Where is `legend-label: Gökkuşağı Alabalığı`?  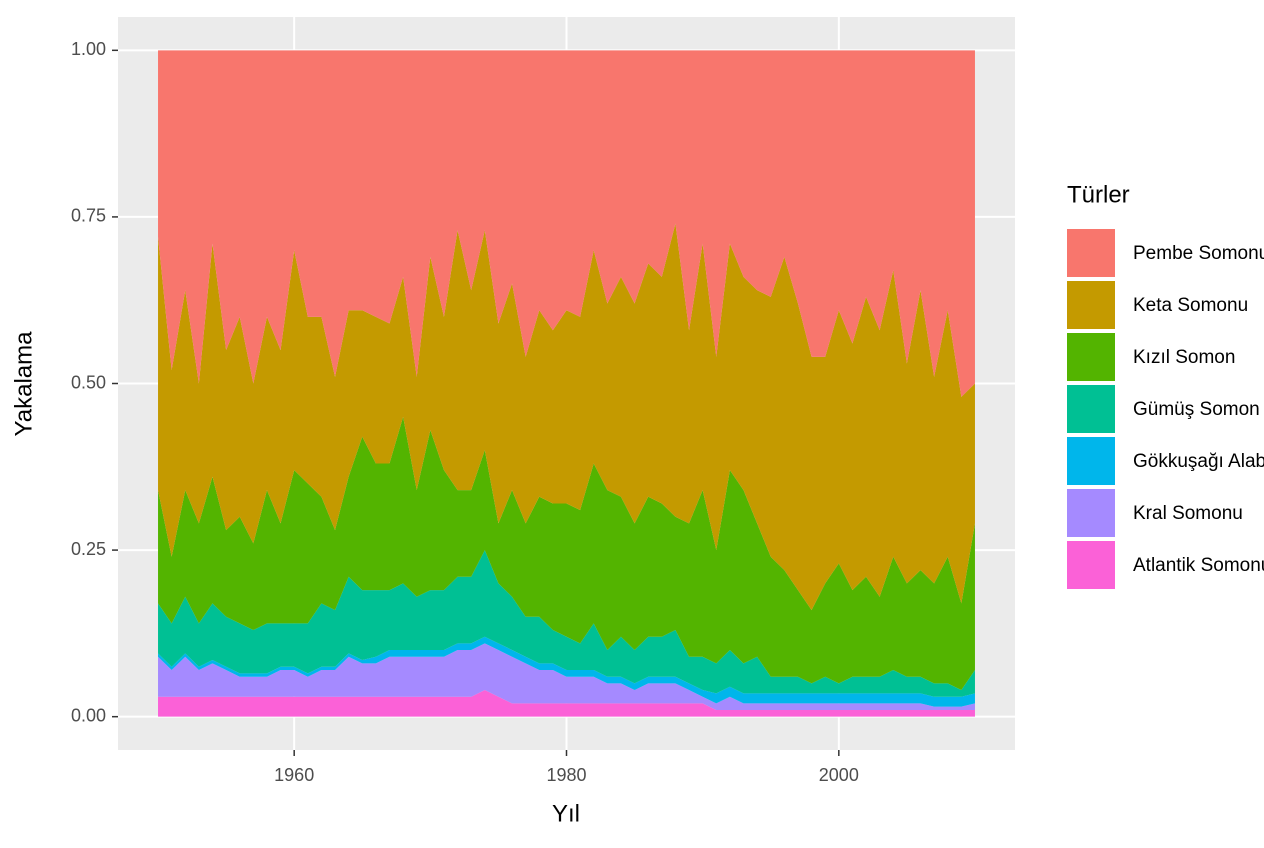 legend-label: Gökkuşağı Alabalığı is located at coordinates (1198, 461).